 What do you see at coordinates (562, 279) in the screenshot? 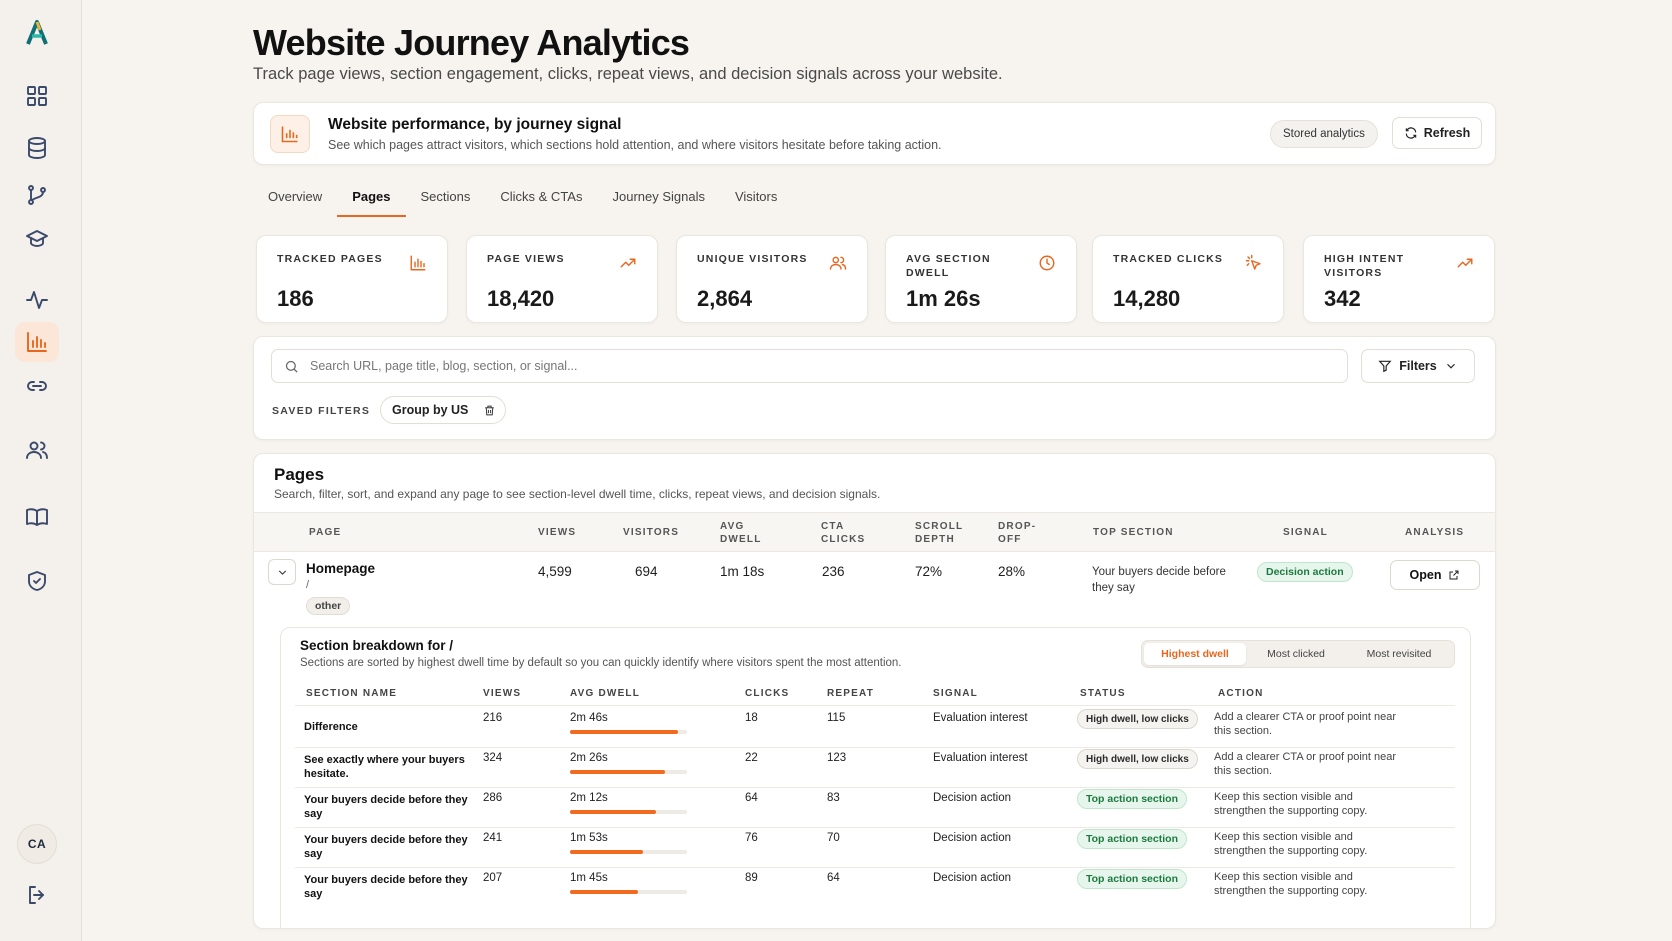
I see `stat-card-page-views: Page views 18,420` at bounding box center [562, 279].